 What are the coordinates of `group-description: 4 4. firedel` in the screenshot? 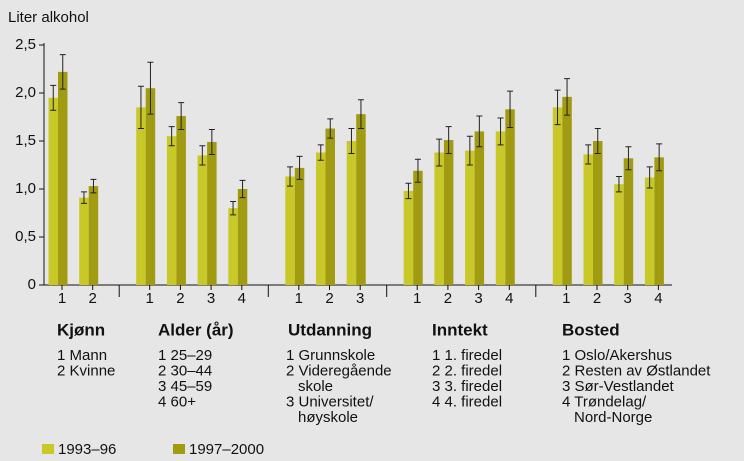 It's located at (467, 401).